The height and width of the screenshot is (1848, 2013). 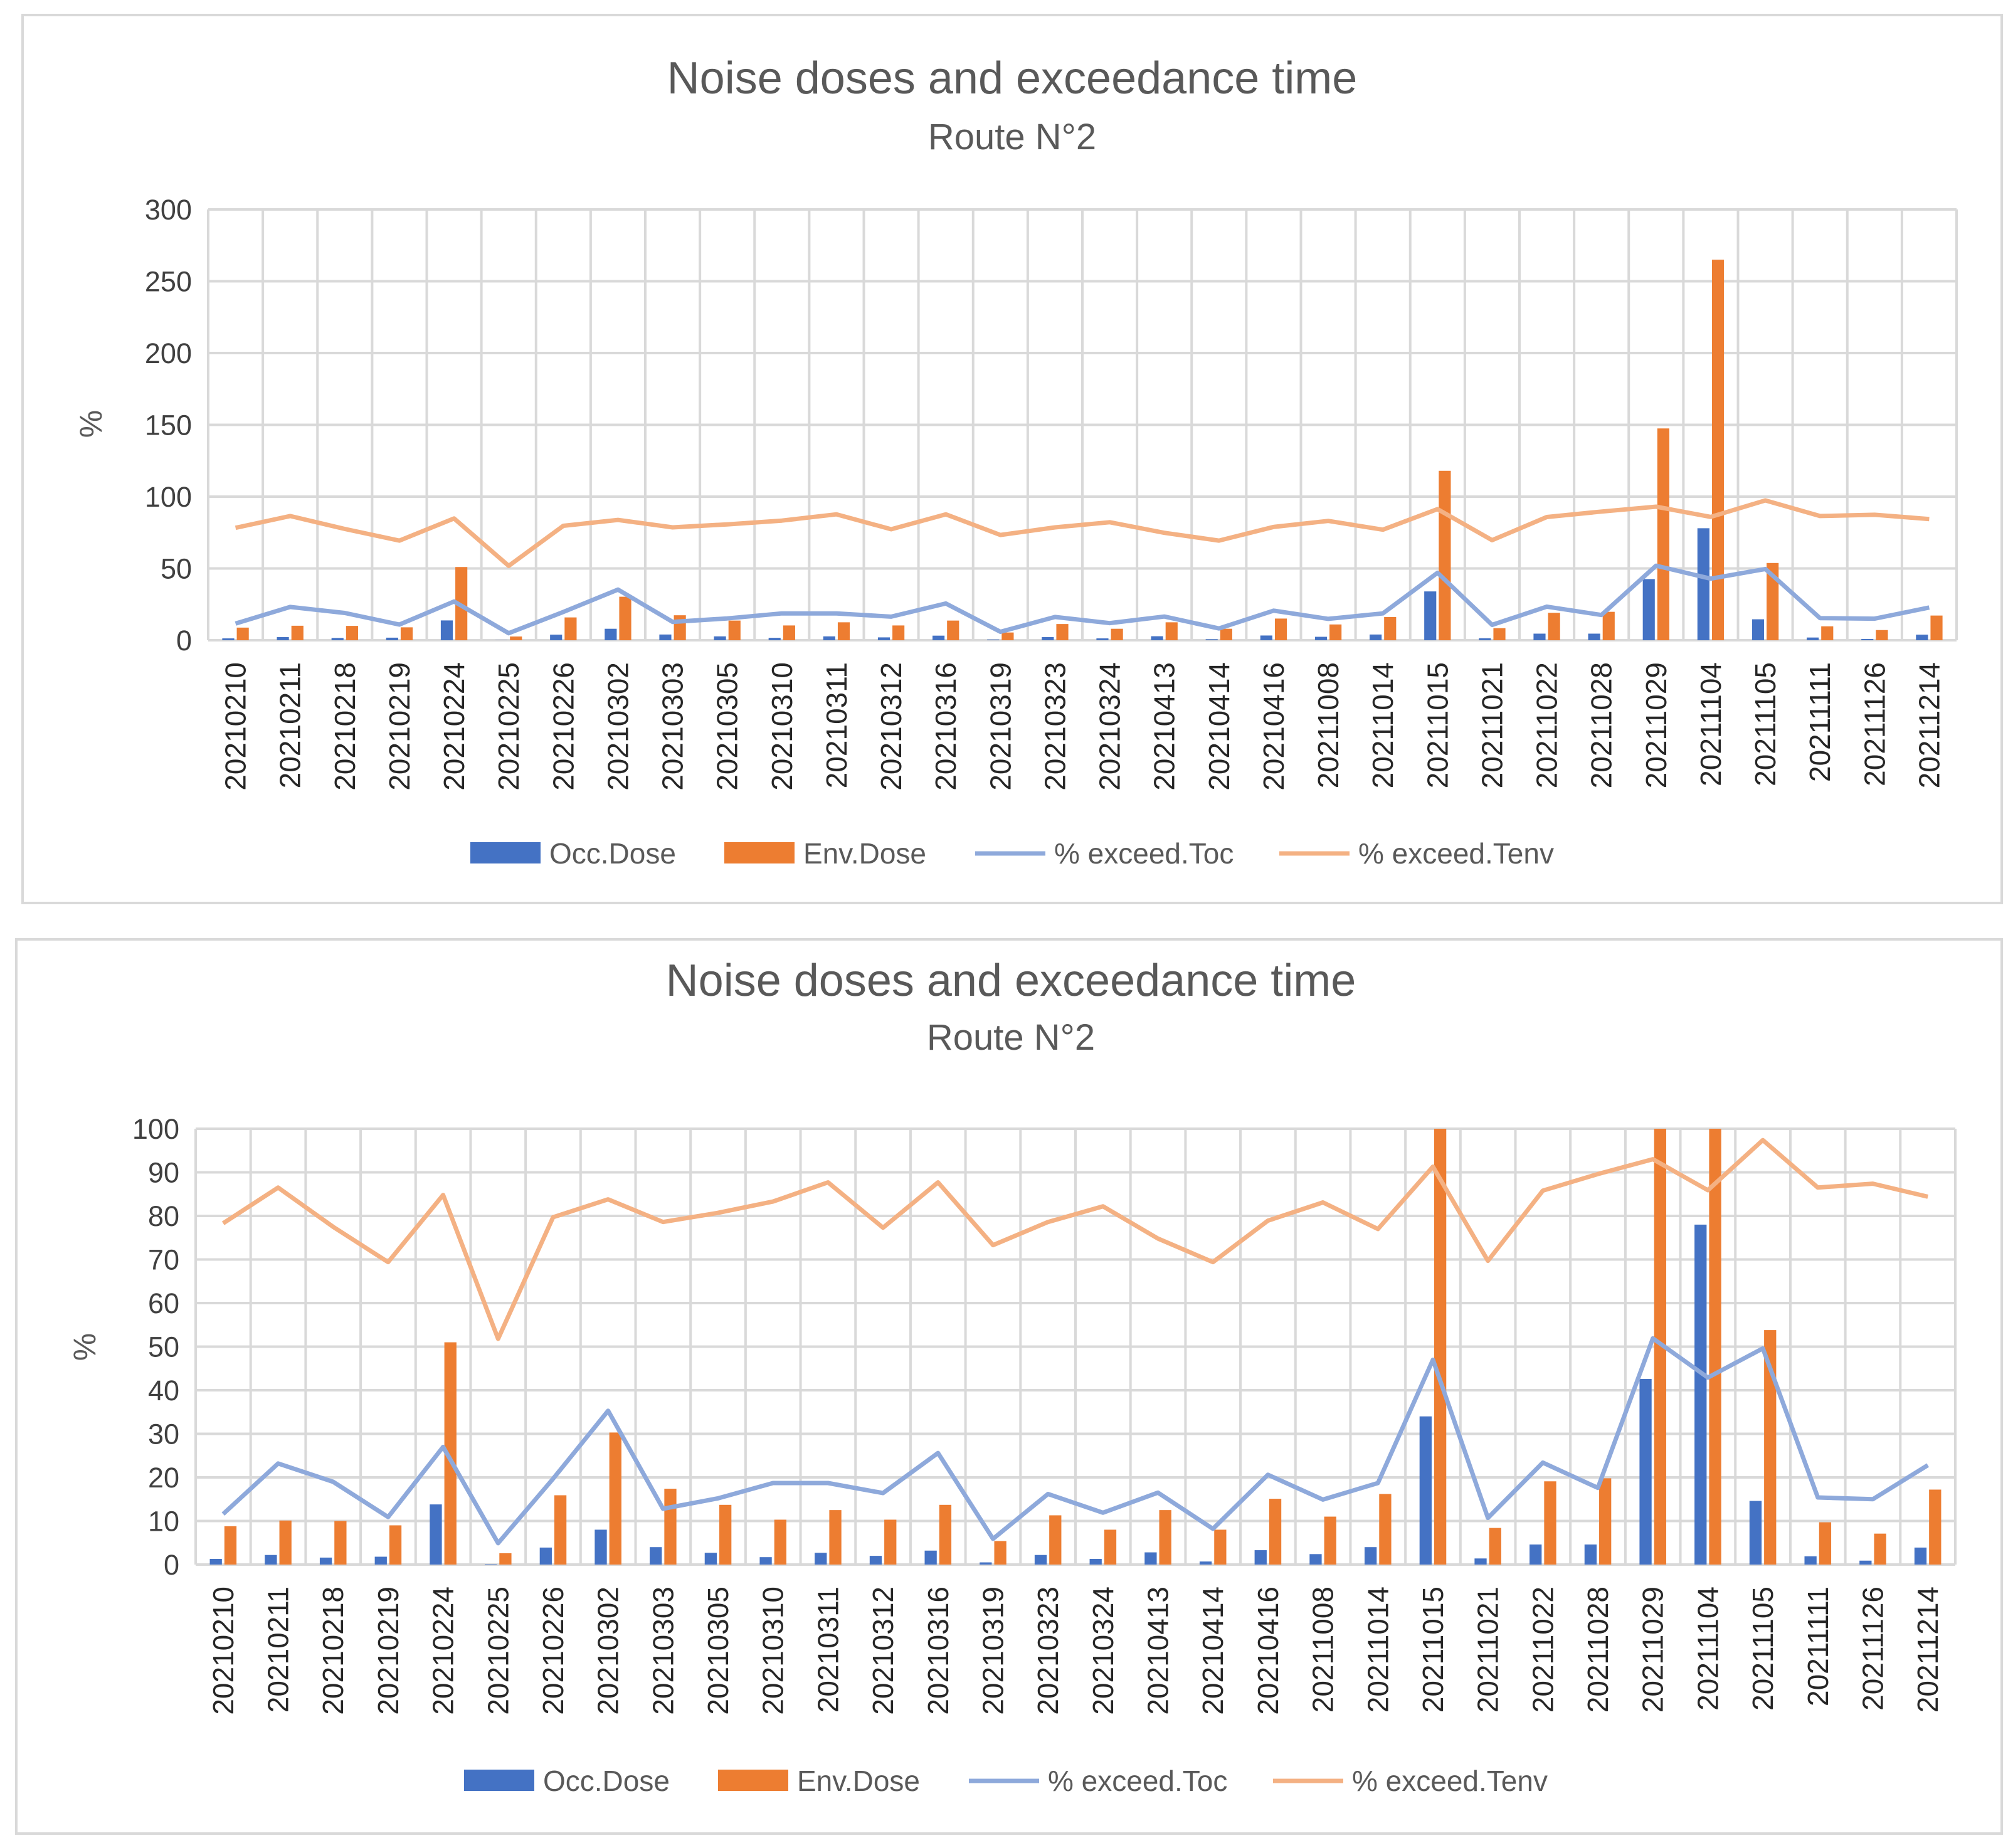 I want to click on x-tick-label: 20211022, so click(x=1547, y=725).